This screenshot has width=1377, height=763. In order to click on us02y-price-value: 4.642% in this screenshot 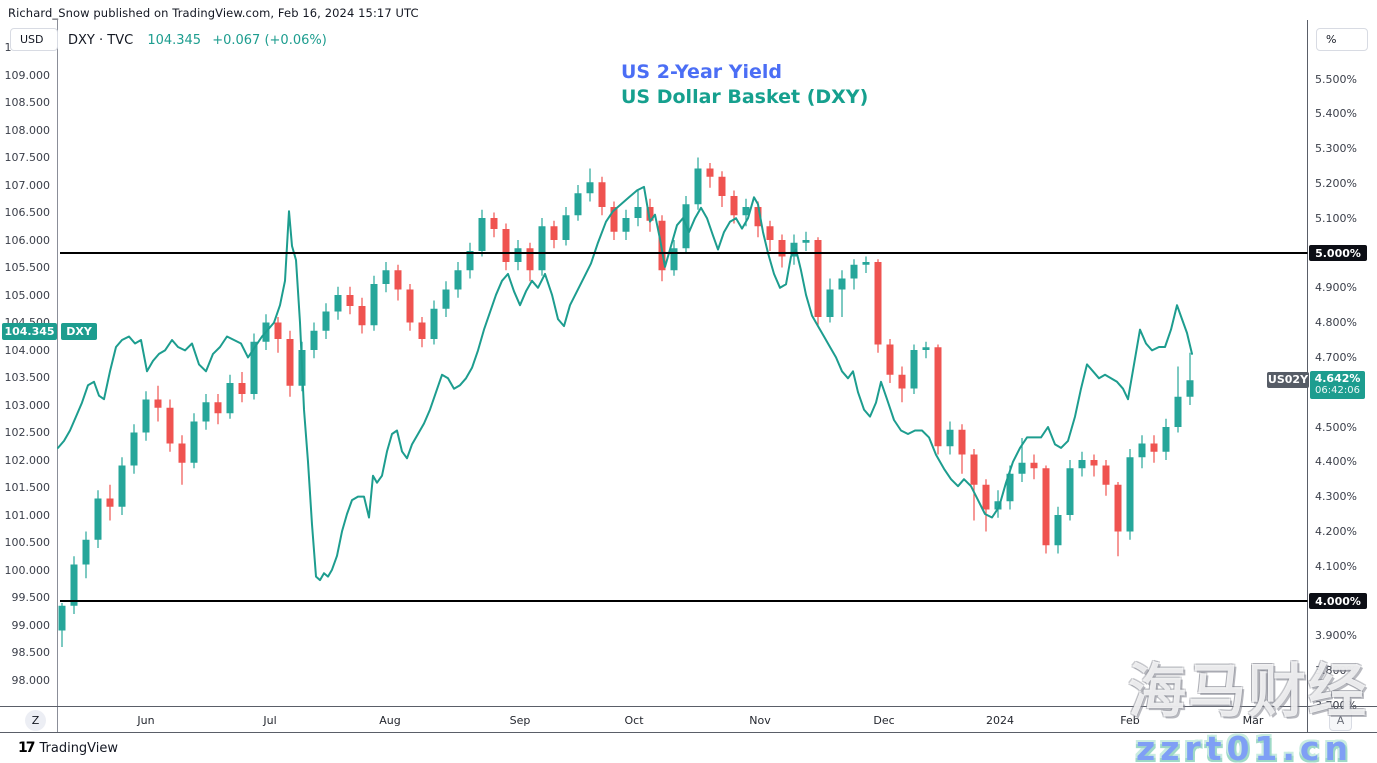, I will do `click(1337, 378)`.